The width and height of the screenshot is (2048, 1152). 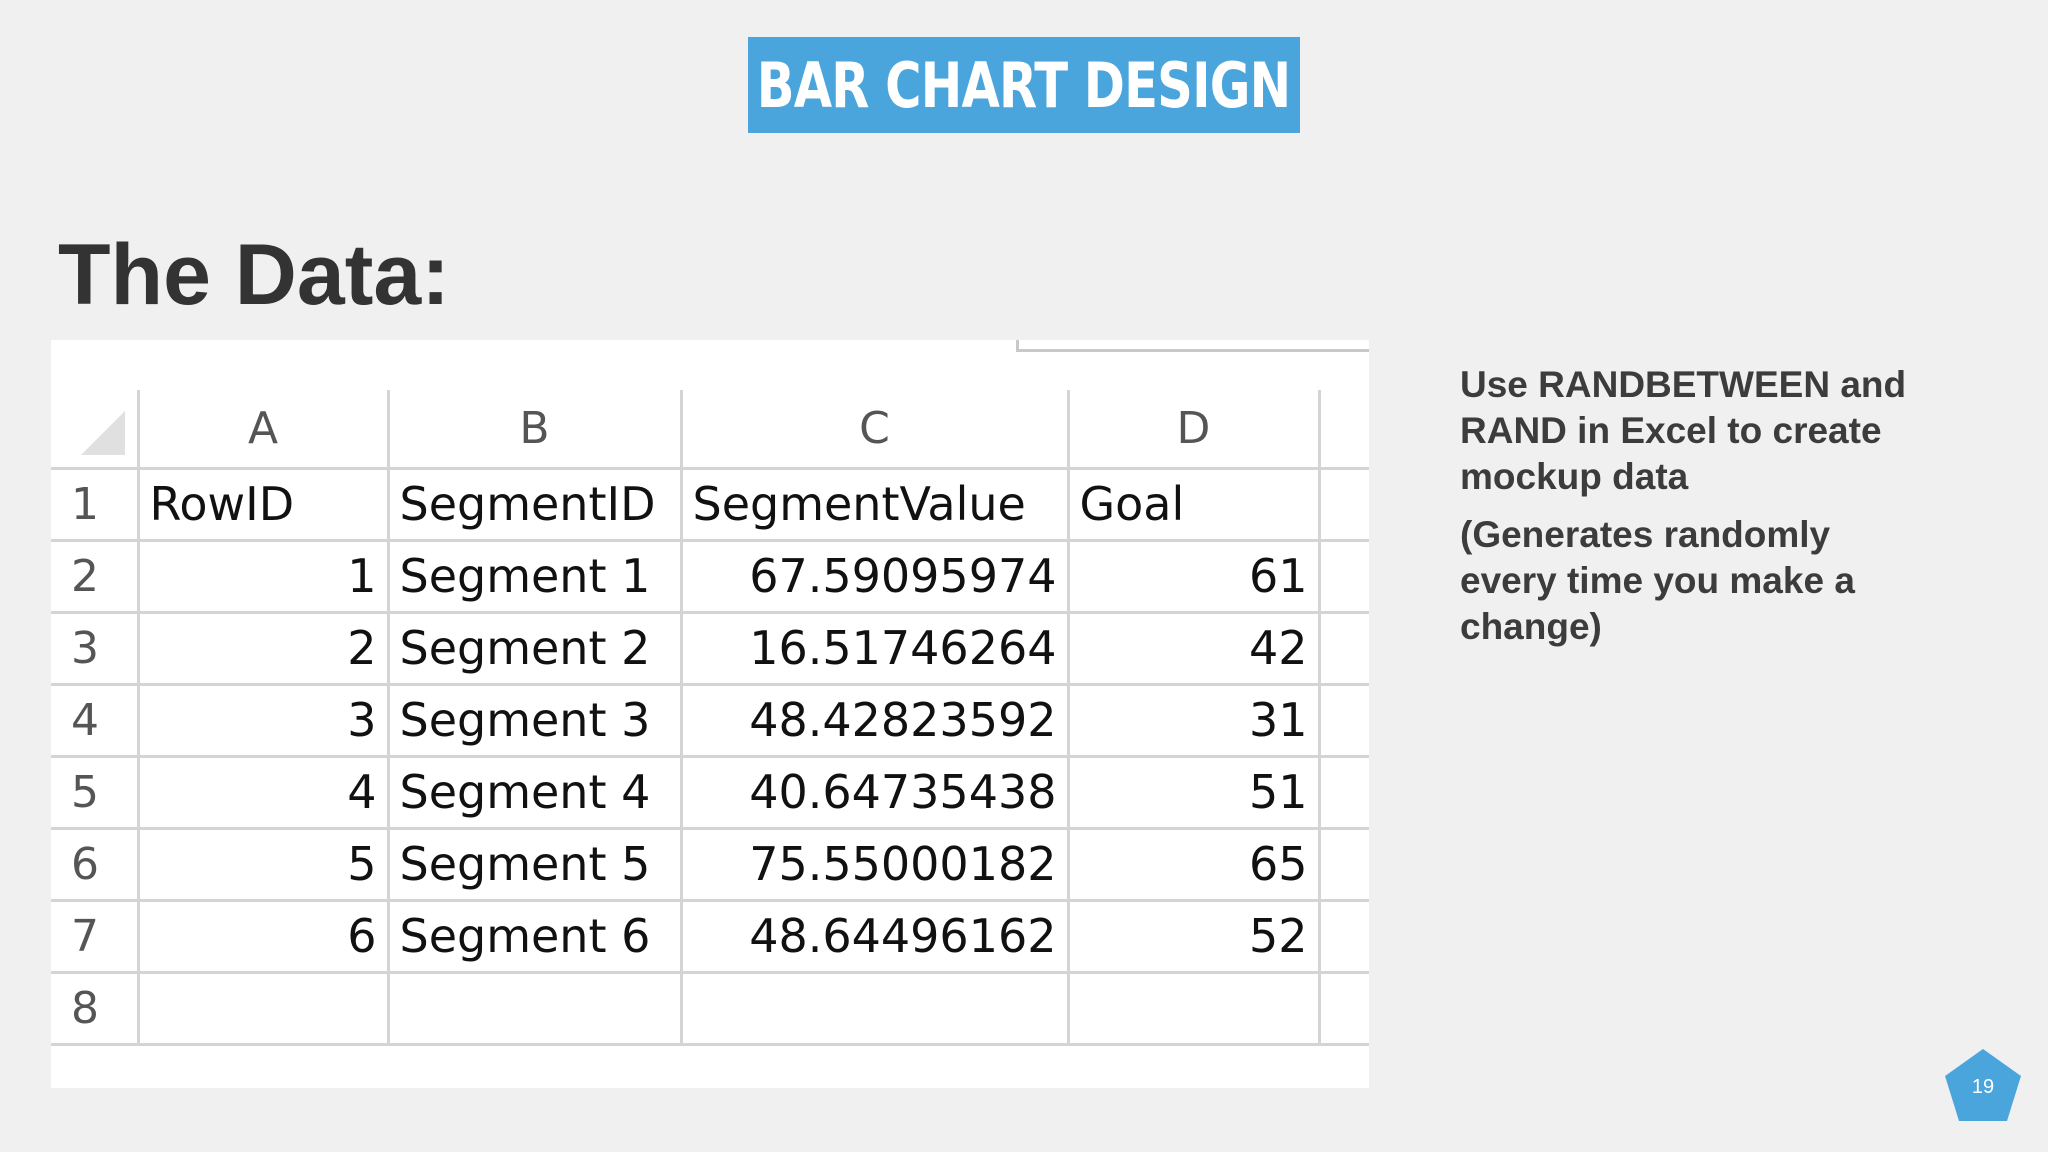 I want to click on cell: 52, so click(x=1193, y=936).